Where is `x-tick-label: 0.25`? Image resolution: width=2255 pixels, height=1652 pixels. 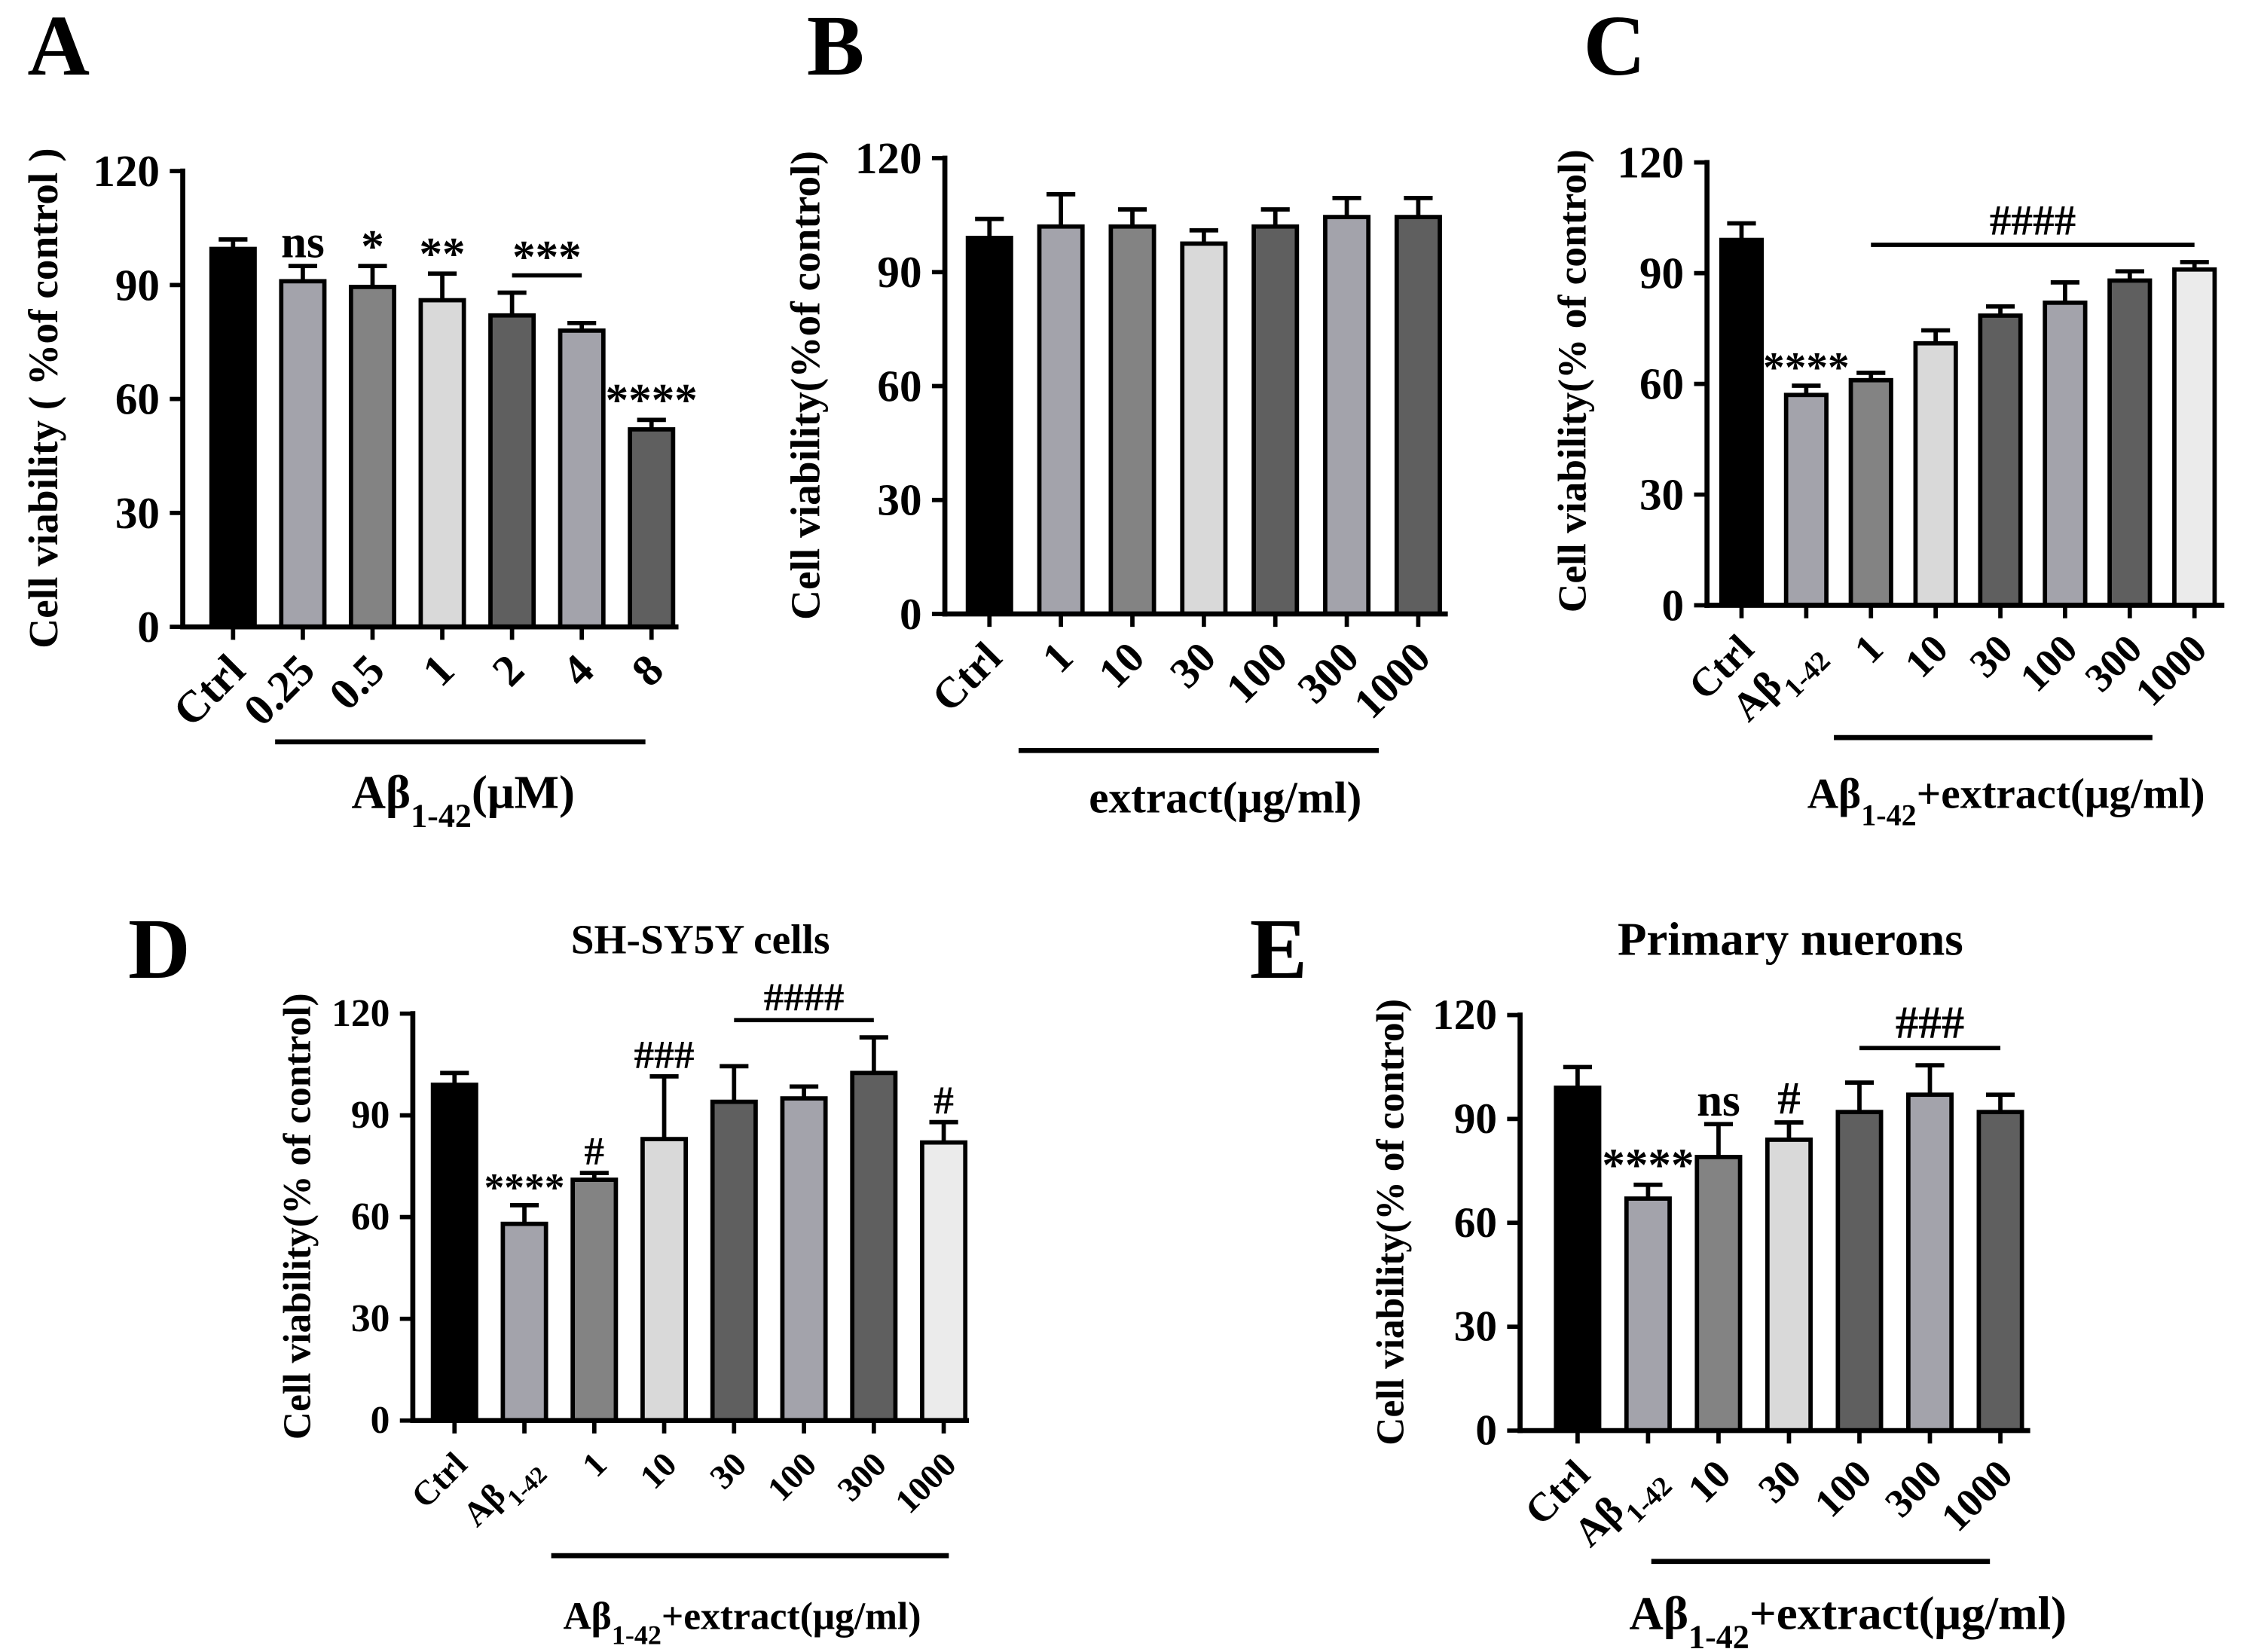 x-tick-label: 0.25 is located at coordinates (279, 690).